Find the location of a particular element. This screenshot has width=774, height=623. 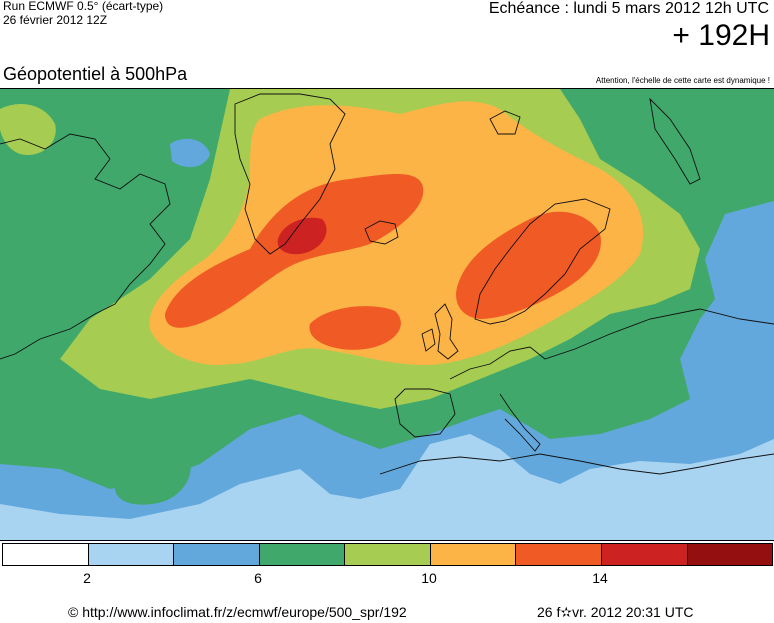

scale-tick-label: 14 is located at coordinates (600, 578).